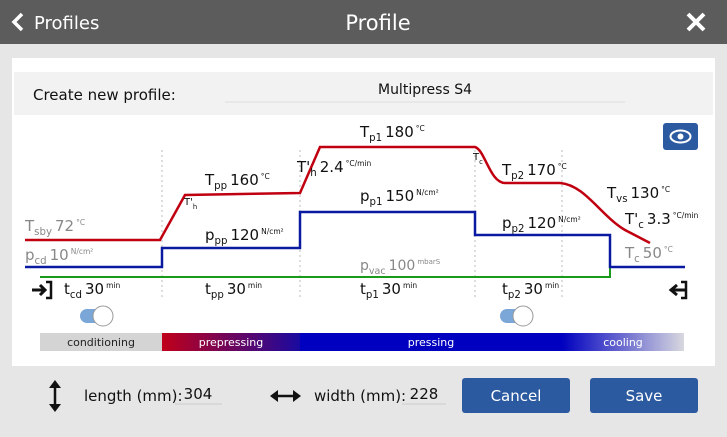  I want to click on param-label: Tp1 180 °C, so click(392, 133).